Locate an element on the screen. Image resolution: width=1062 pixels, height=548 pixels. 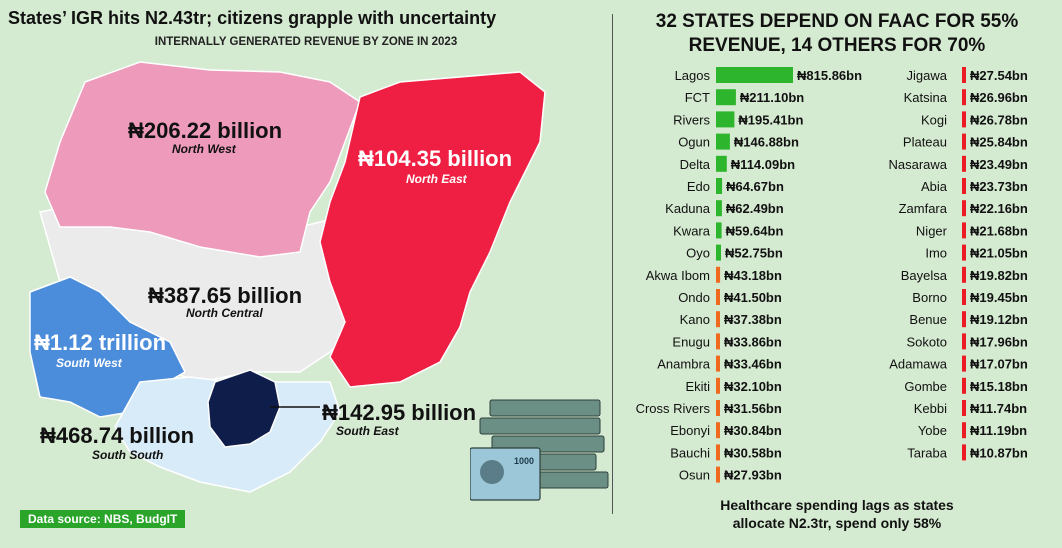
bar-value-label: ₦11.19bn is located at coordinates (998, 430).